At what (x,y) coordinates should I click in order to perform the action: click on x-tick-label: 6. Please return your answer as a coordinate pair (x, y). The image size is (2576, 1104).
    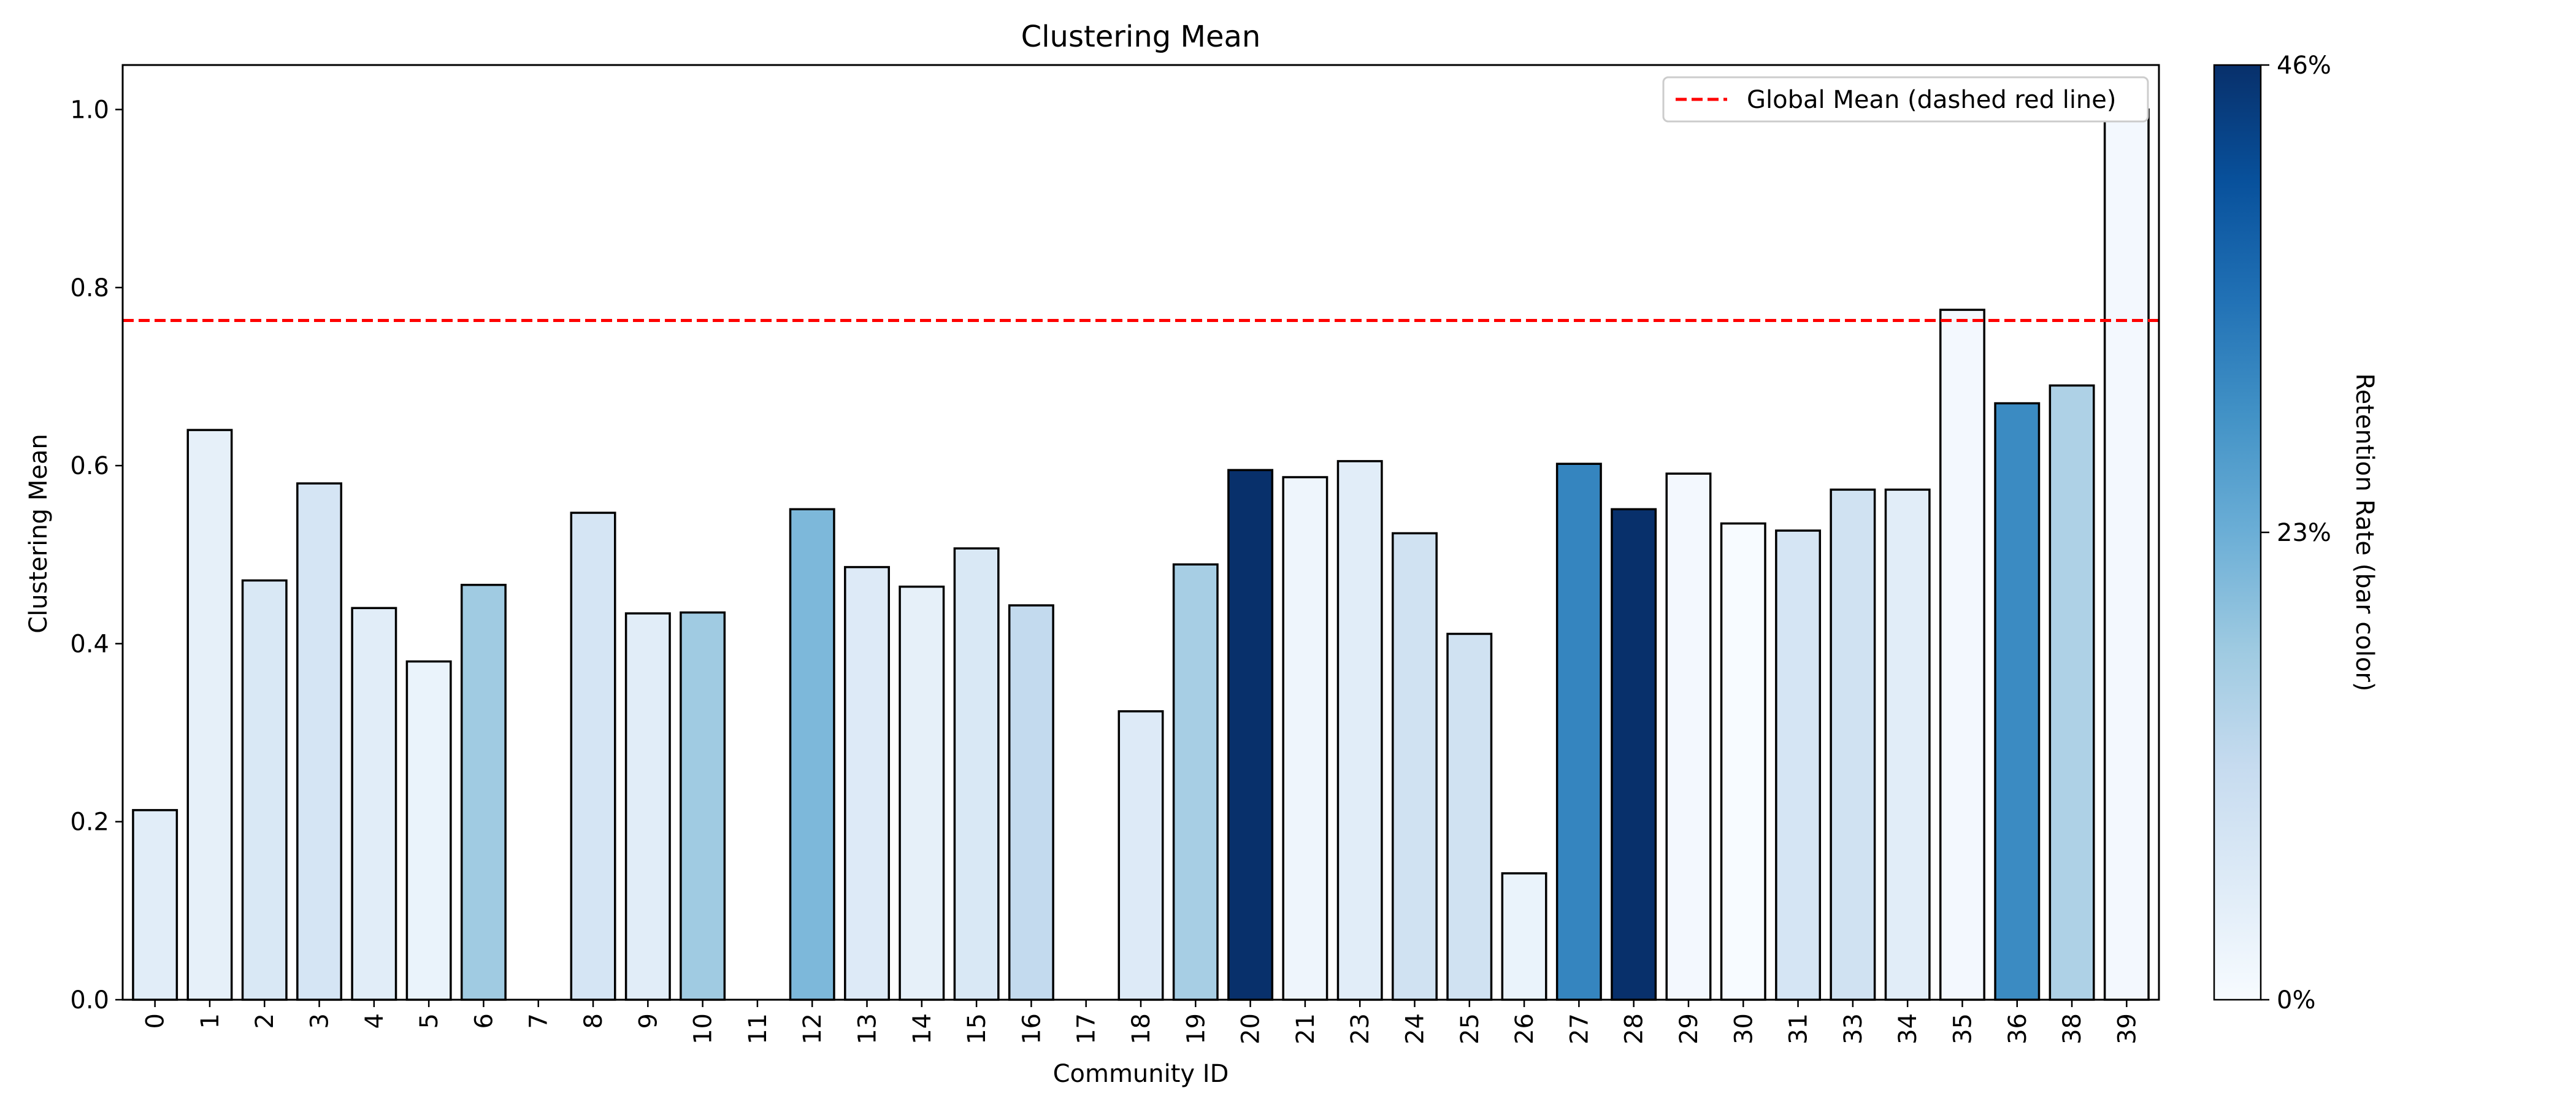
    Looking at the image, I should click on (484, 1021).